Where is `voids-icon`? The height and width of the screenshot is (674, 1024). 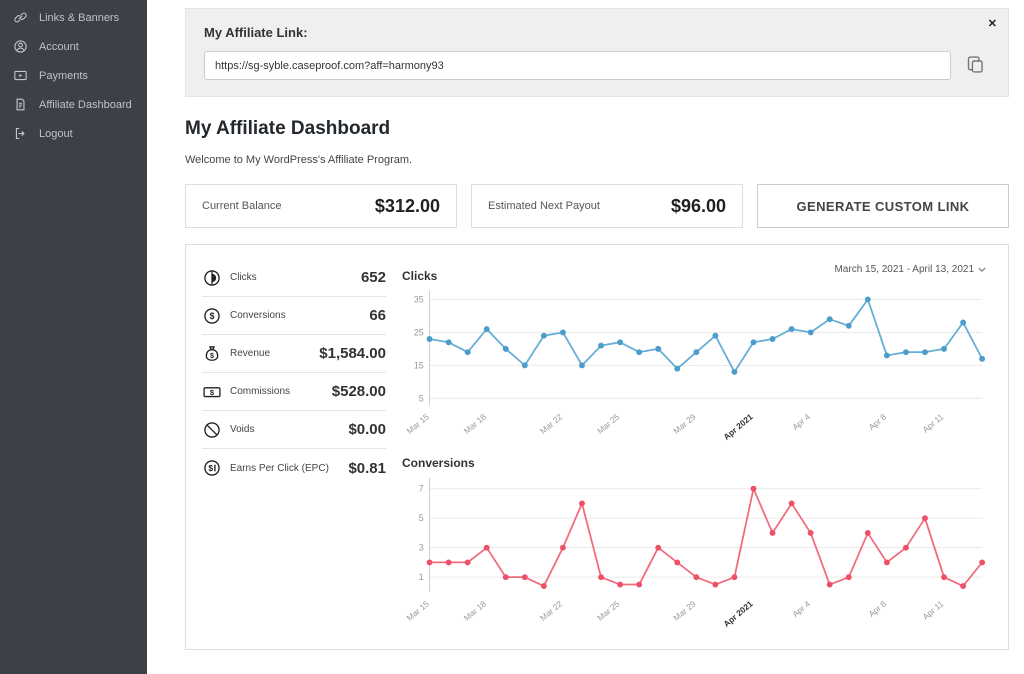
voids-icon is located at coordinates (212, 429).